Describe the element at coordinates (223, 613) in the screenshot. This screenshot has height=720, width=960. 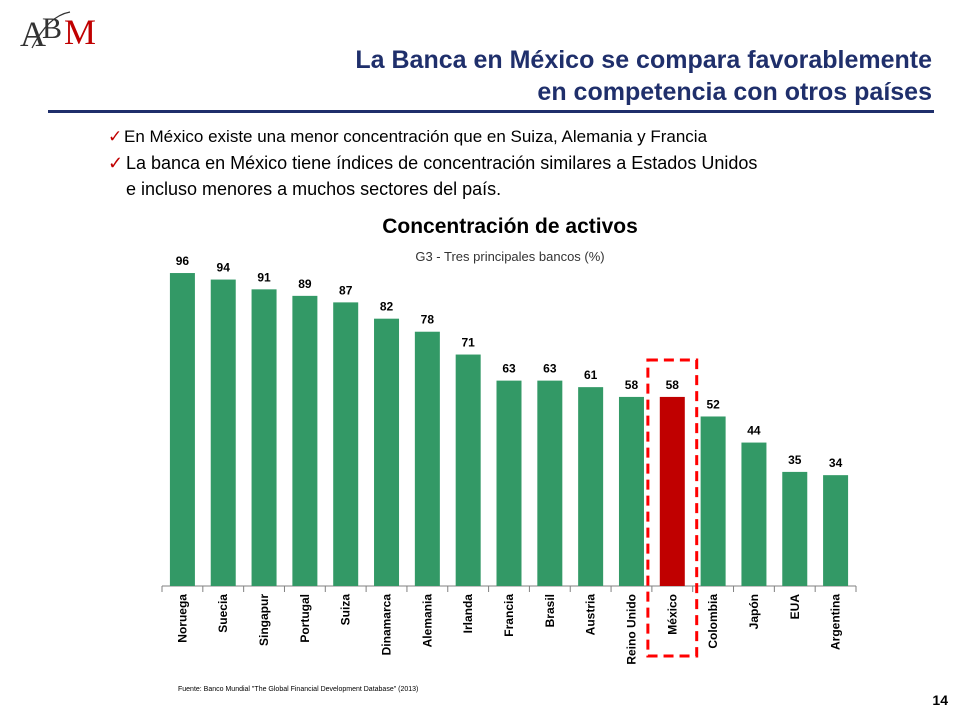
I see `x-tick-label: Suecia` at that location.